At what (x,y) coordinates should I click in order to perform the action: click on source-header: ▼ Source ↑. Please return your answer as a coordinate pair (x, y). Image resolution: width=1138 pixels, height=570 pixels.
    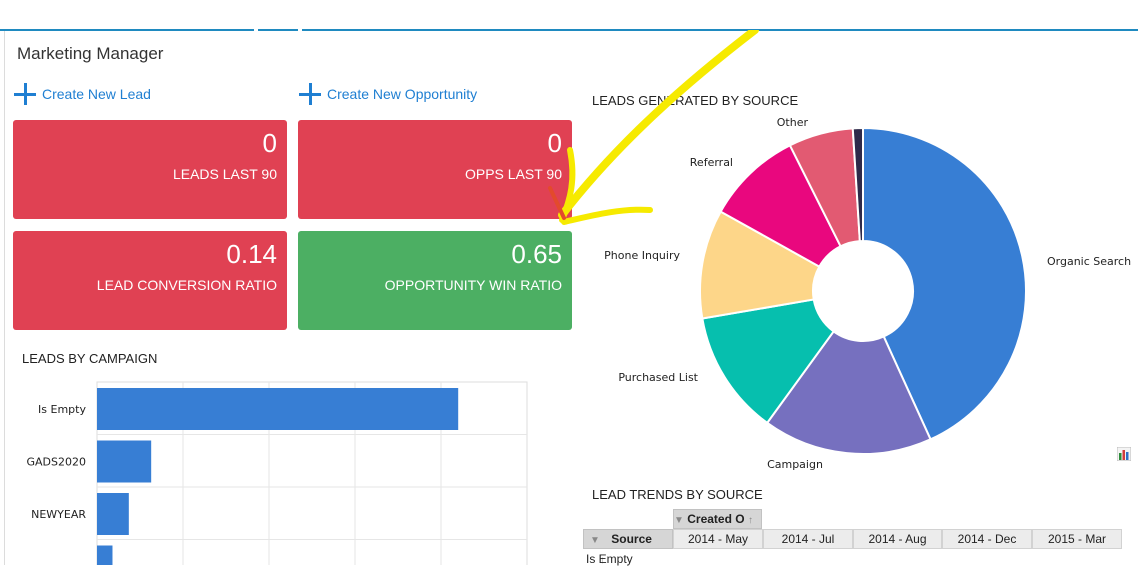
    Looking at the image, I should click on (628, 547).